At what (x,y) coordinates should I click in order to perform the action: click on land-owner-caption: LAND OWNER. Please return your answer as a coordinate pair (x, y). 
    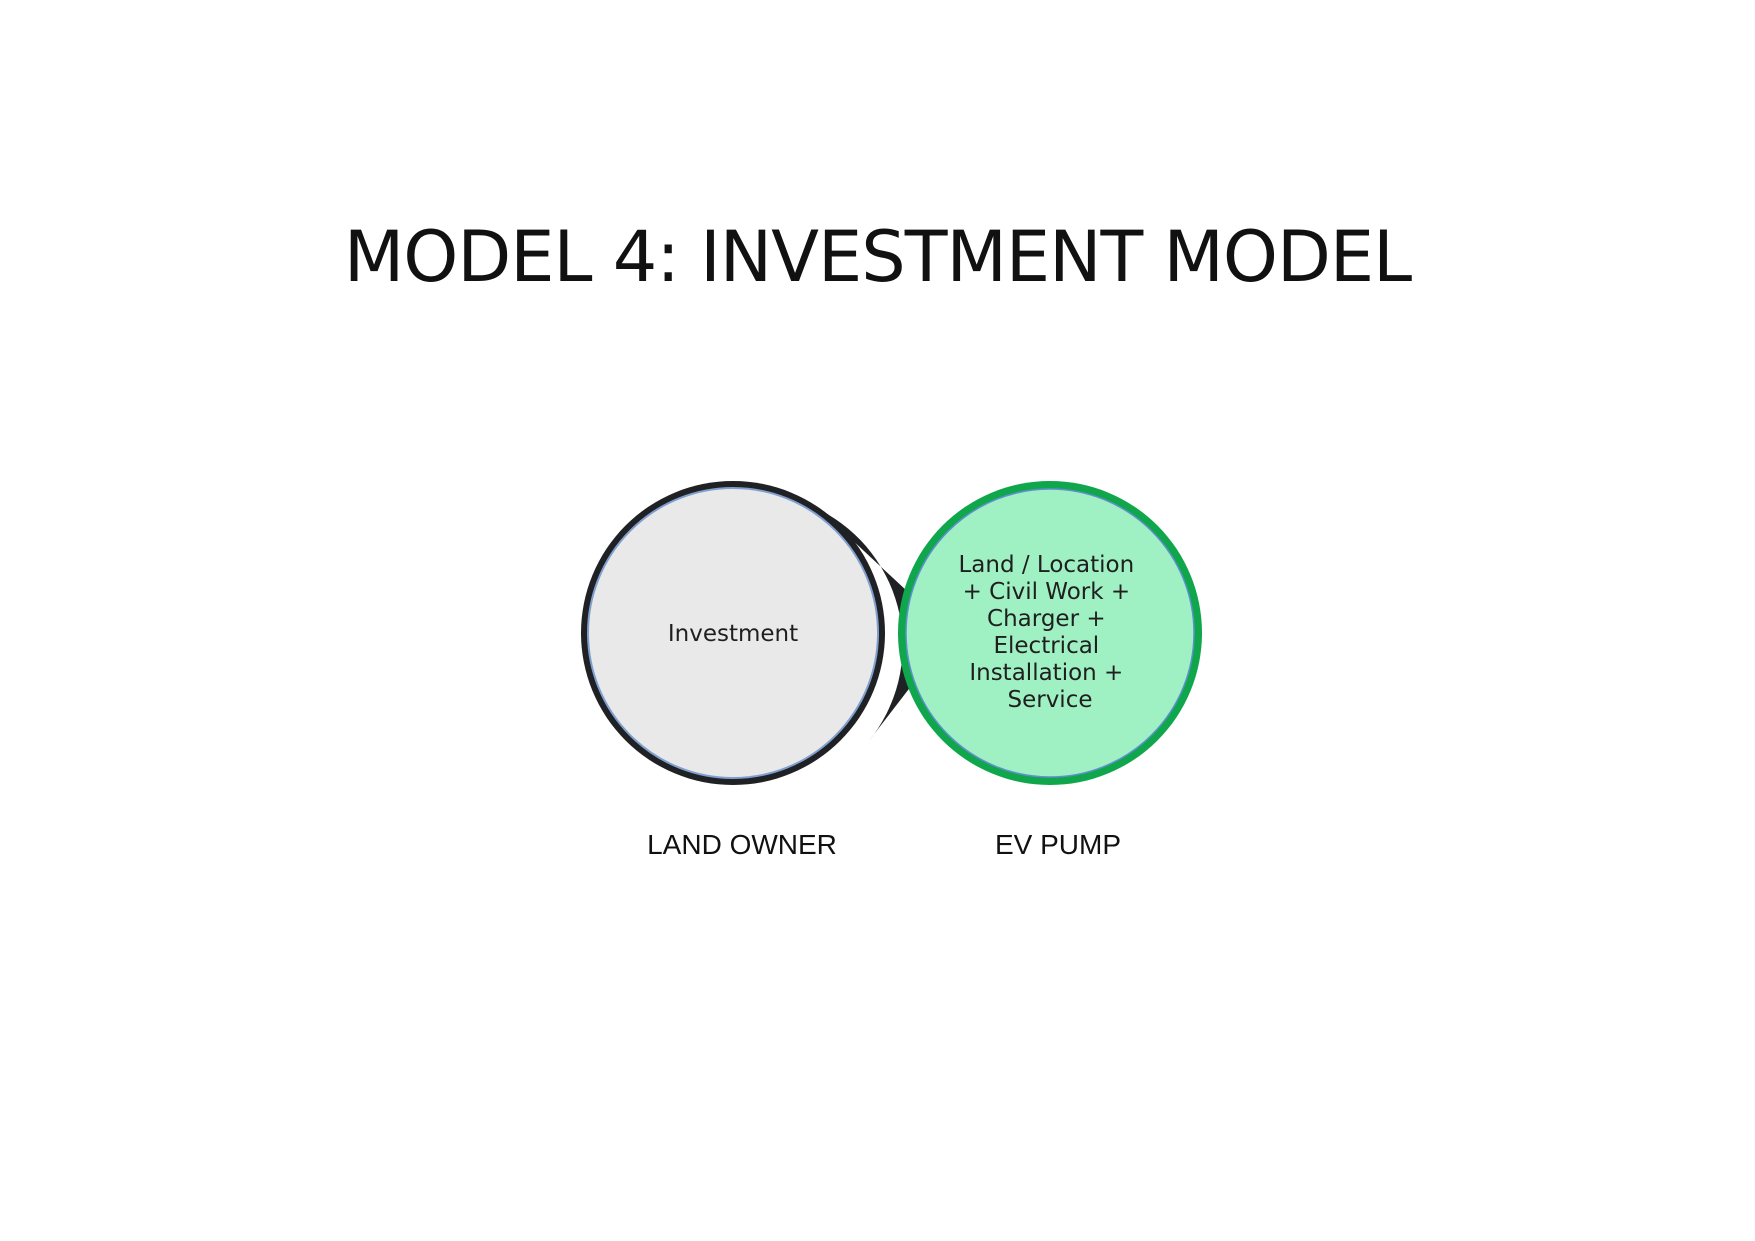
    Looking at the image, I should click on (742, 844).